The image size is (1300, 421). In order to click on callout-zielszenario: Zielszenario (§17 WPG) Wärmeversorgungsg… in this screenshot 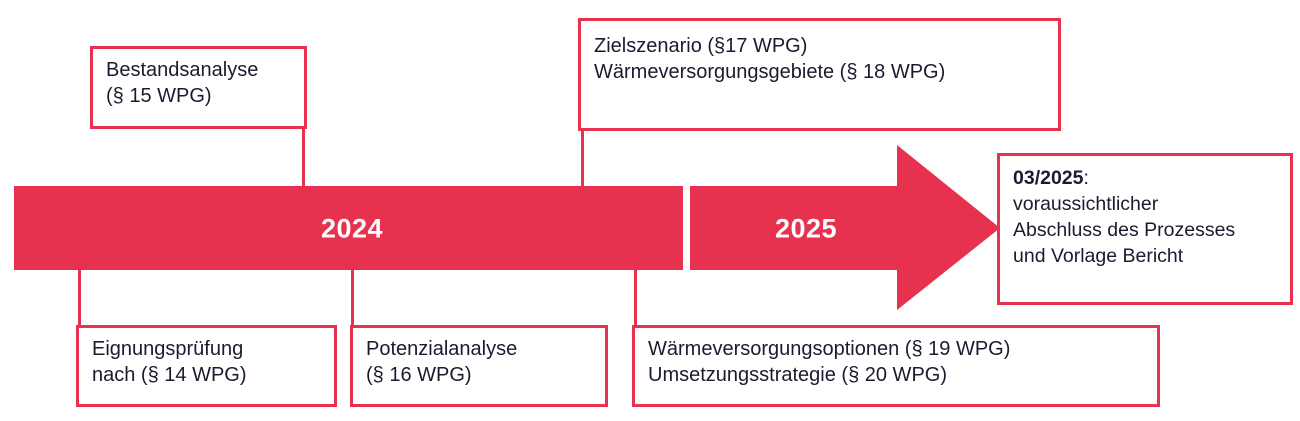, I will do `click(819, 74)`.